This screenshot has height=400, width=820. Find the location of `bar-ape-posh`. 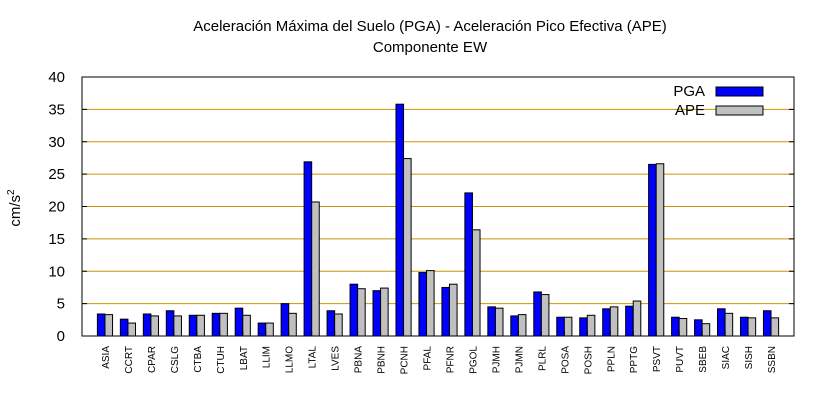

bar-ape-posh is located at coordinates (591, 325).